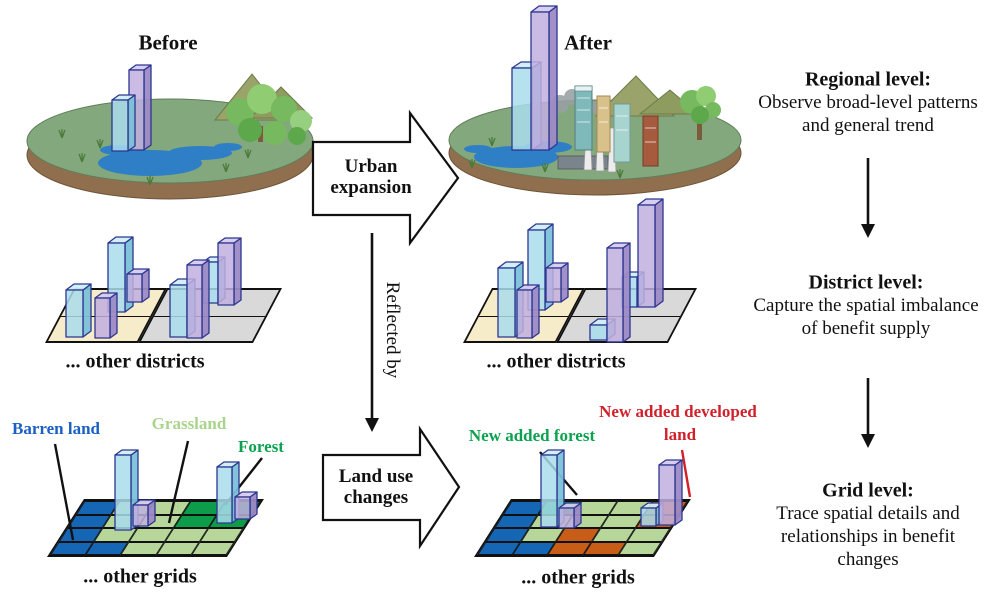 Image resolution: width=1000 pixels, height=610 pixels. What do you see at coordinates (56, 428) in the screenshot?
I see `barren-land-label: Barren land` at bounding box center [56, 428].